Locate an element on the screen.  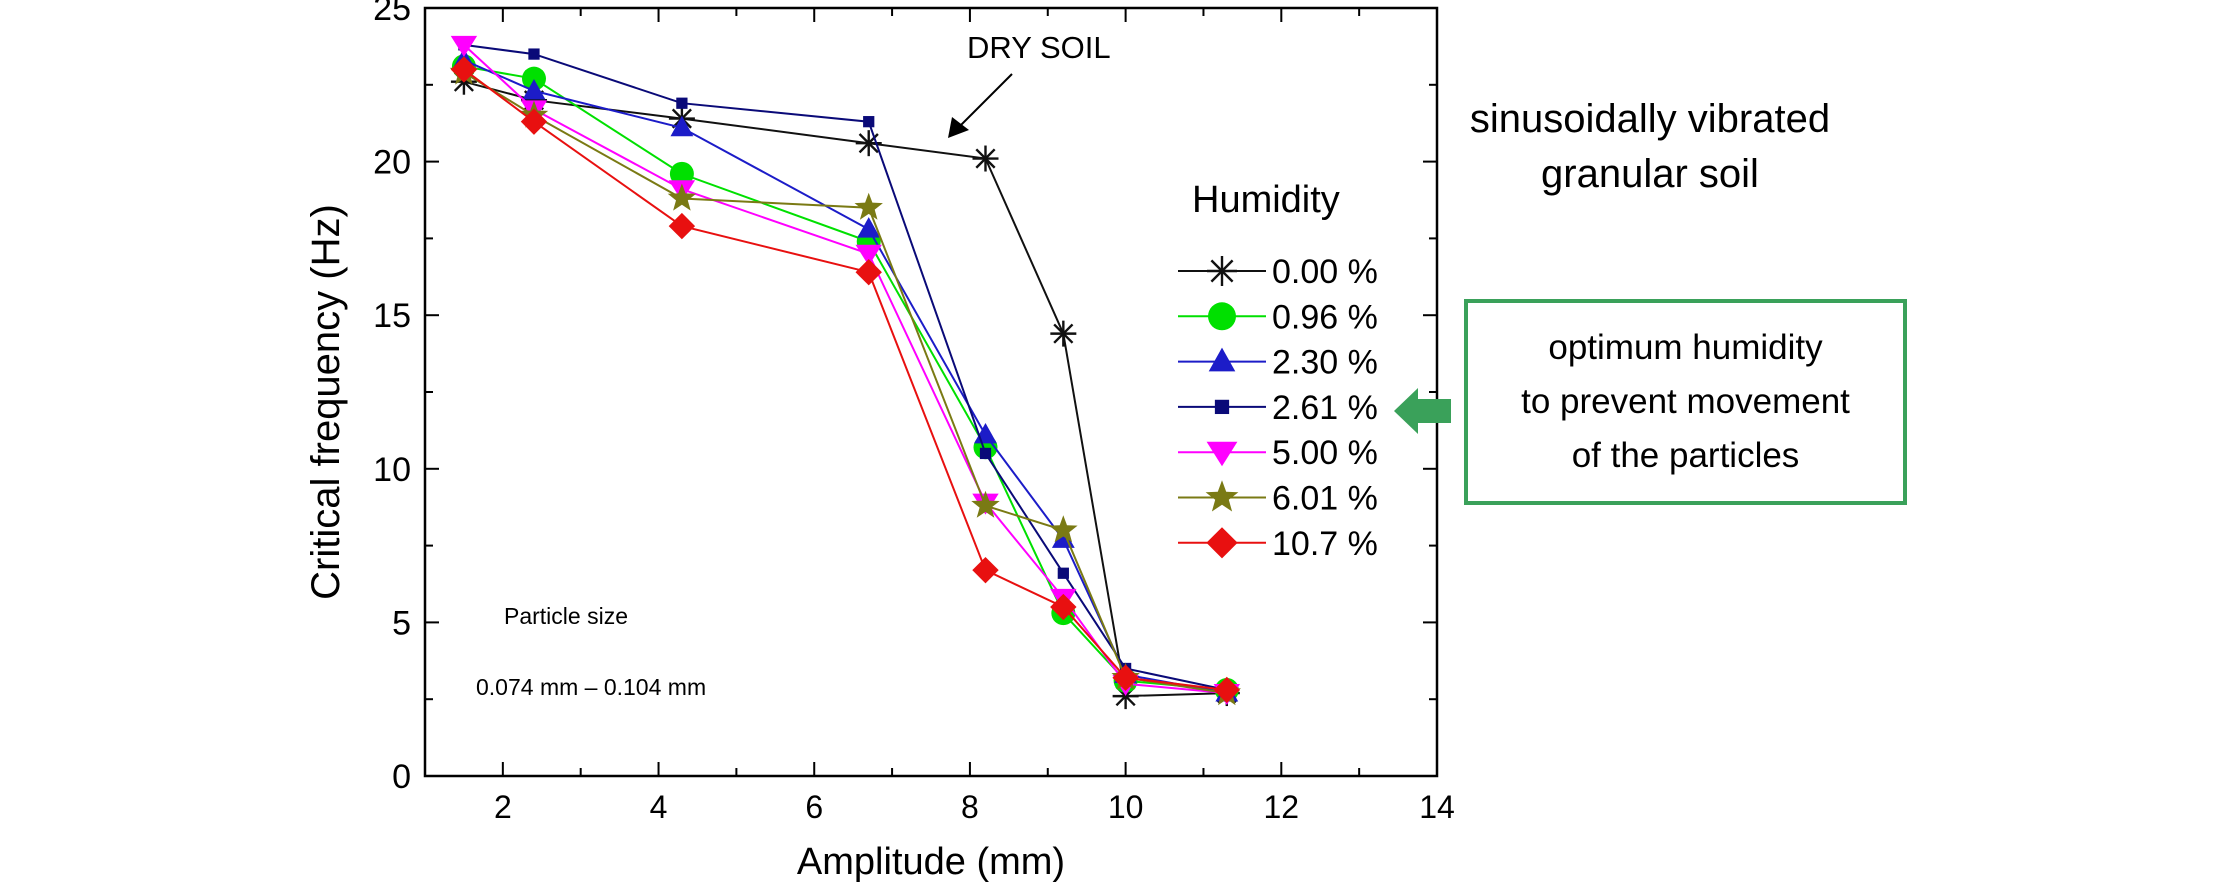
particle-size-value: 0.074 mm – 0.104 mm is located at coordinates (591, 687).